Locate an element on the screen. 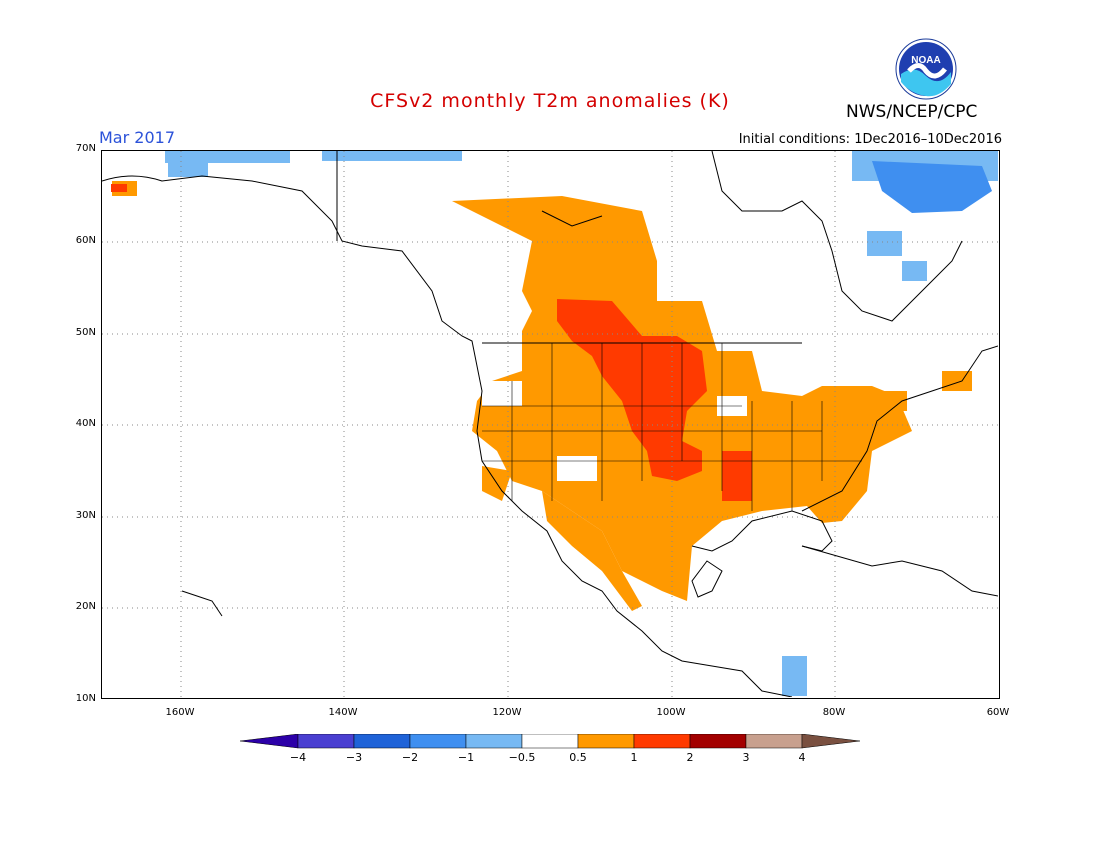  legend-label: 1 is located at coordinates (634, 757).